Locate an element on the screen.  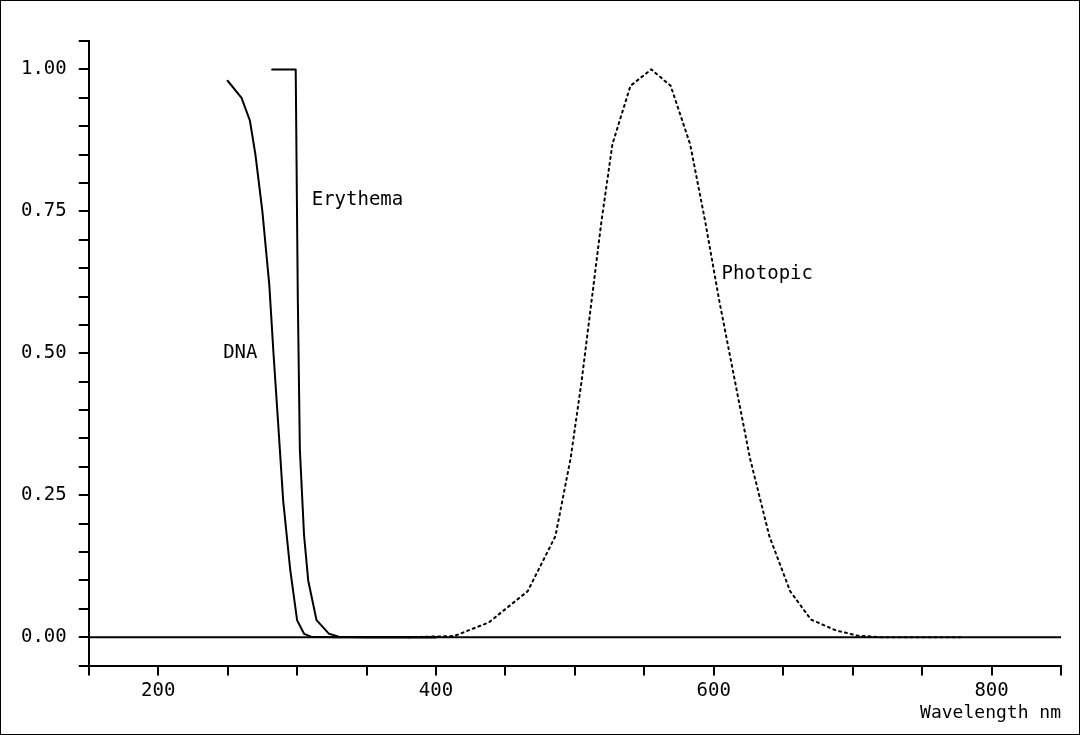
y-tick-label: 0.75 is located at coordinates (43, 209).